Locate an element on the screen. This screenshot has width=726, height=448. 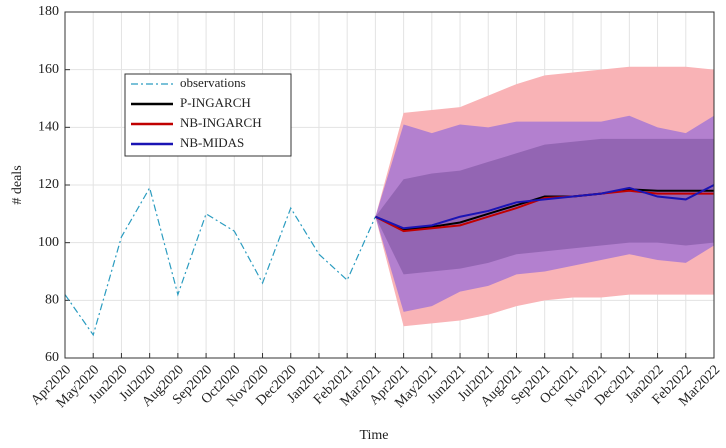
legend-label: NB-INGARCH is located at coordinates (221, 122).